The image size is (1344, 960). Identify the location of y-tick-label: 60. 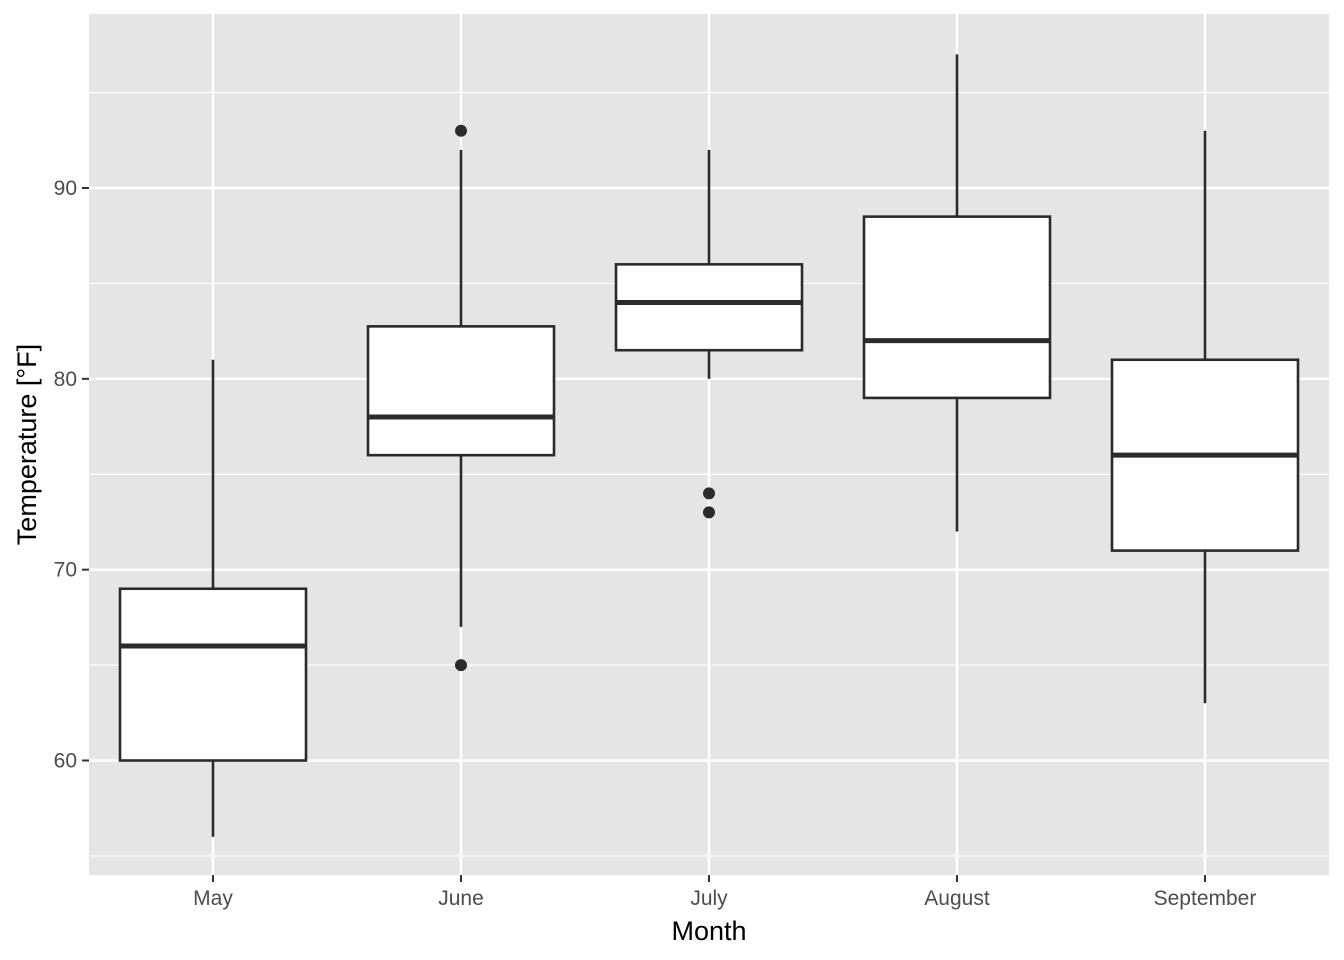
(65, 761).